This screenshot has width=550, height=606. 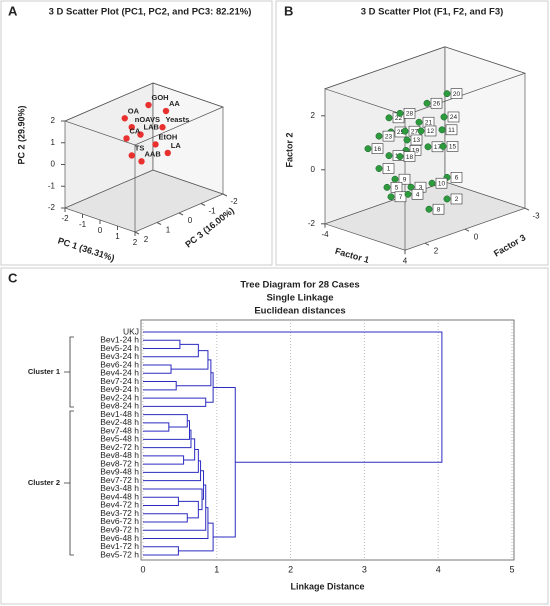 What do you see at coordinates (119, 472) in the screenshot?
I see `leaf-label: Bev9-48 h` at bounding box center [119, 472].